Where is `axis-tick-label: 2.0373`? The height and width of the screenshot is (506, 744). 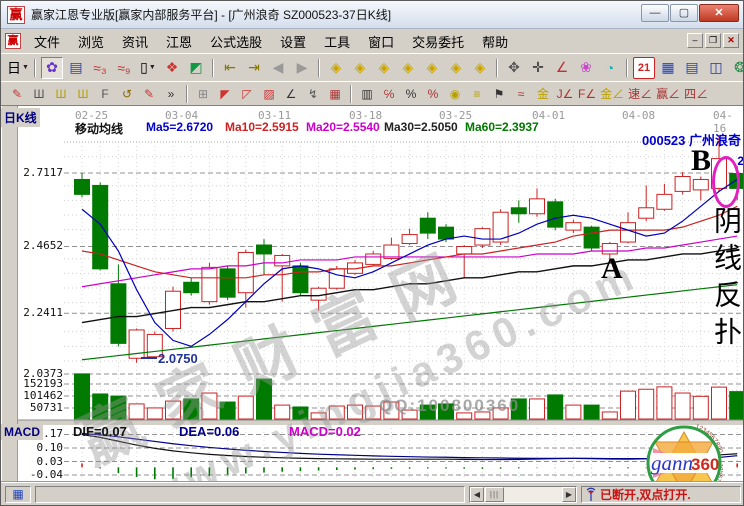
axis-tick-label: 2.0373 is located at coordinates (43, 373).